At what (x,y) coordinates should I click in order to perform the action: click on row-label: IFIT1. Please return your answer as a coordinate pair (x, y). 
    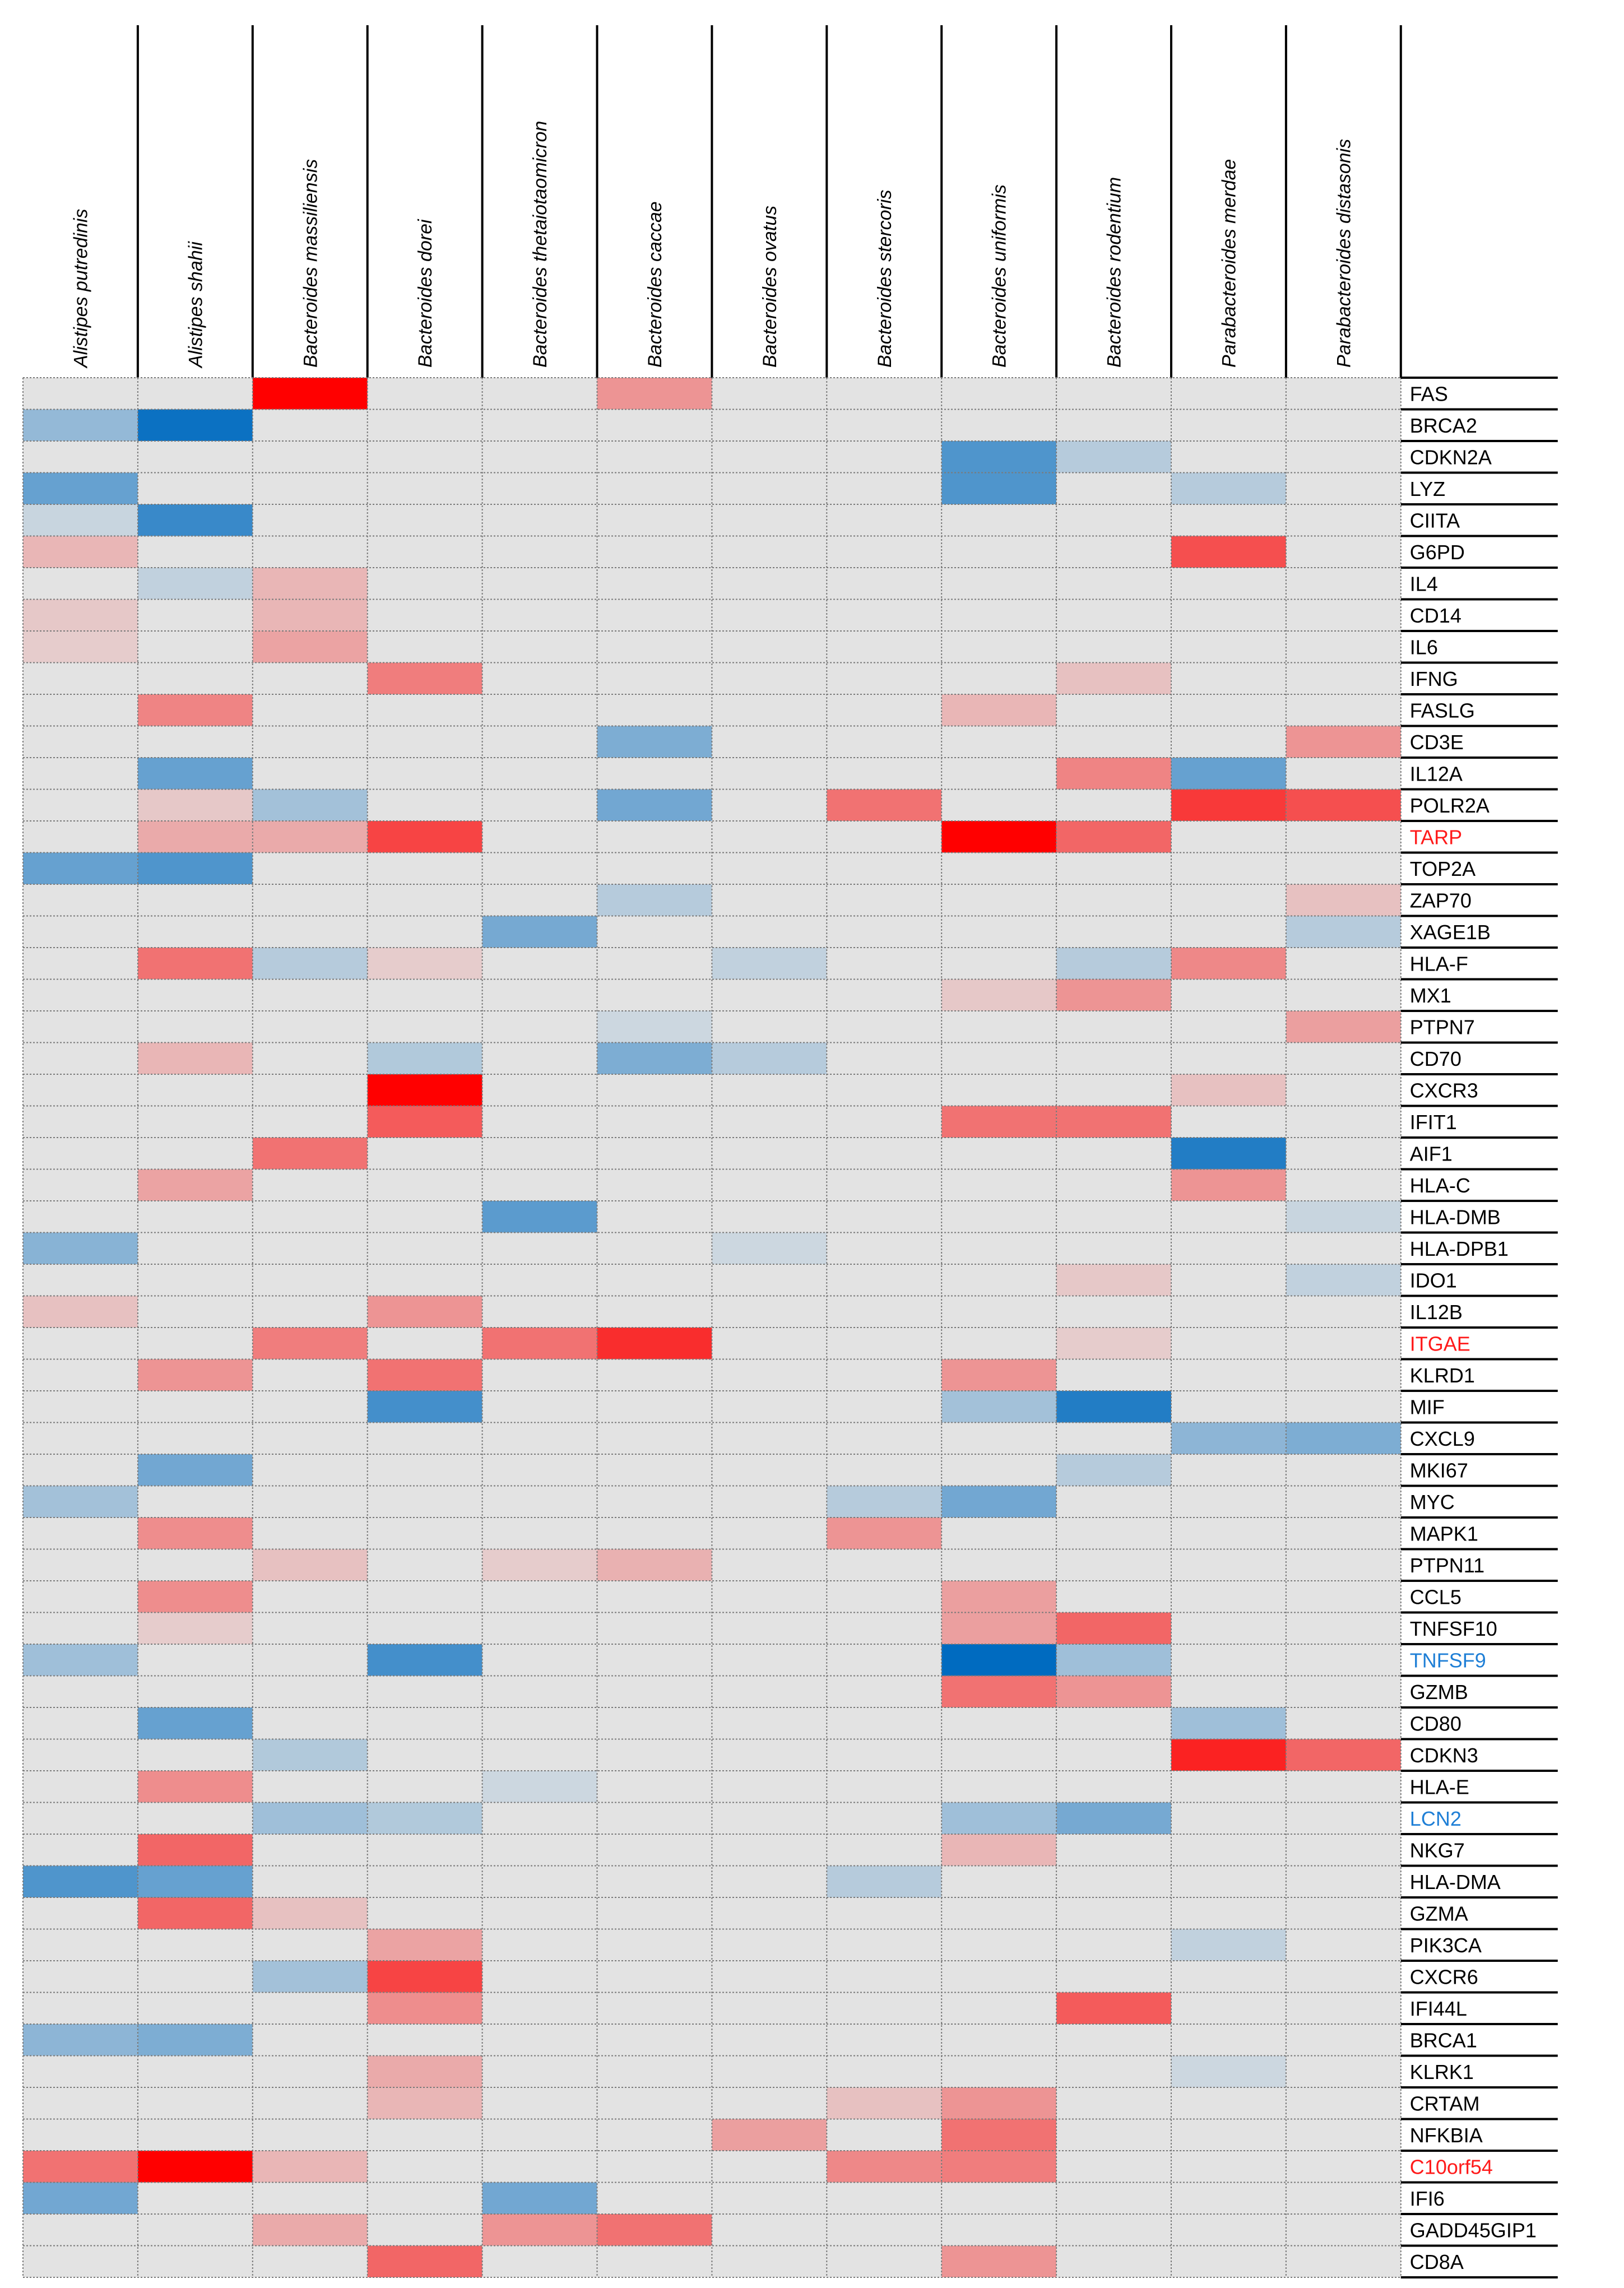
    Looking at the image, I should click on (1433, 1122).